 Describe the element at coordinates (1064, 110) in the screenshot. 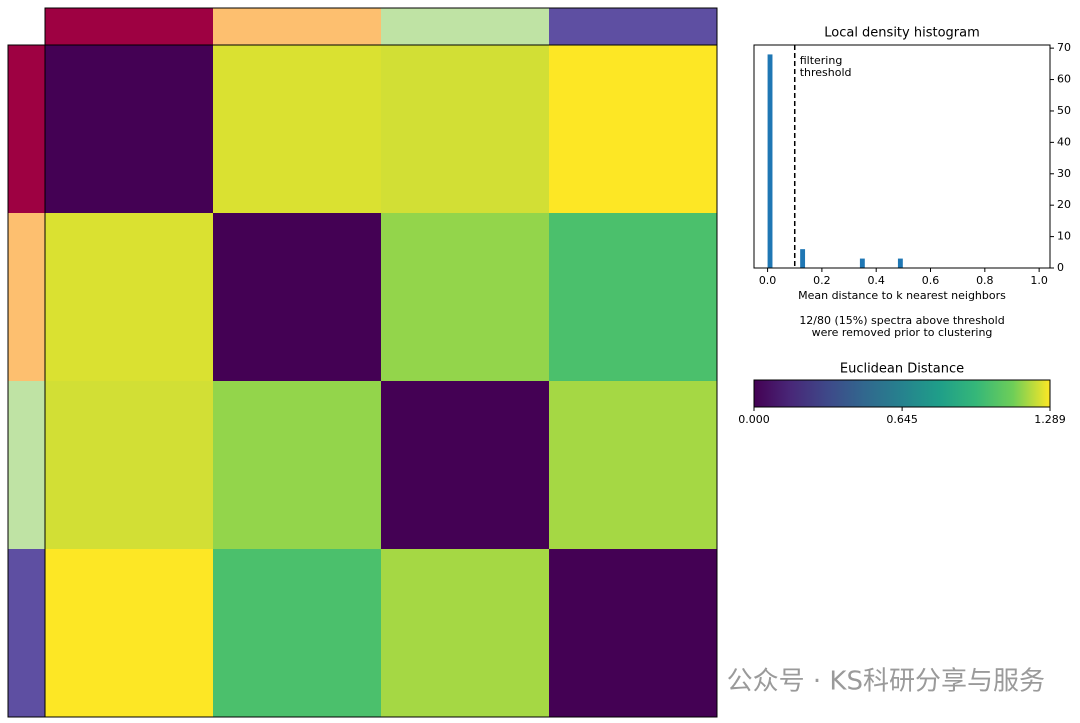

I see `y-tick-label: 50` at that location.